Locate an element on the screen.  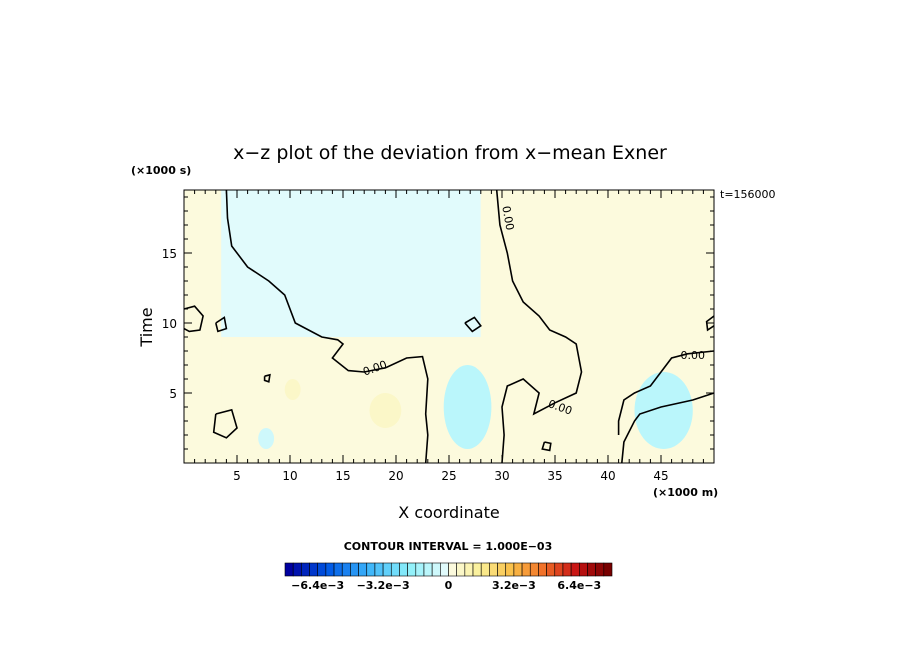
zero-contour-left is located at coordinates (327, 326).